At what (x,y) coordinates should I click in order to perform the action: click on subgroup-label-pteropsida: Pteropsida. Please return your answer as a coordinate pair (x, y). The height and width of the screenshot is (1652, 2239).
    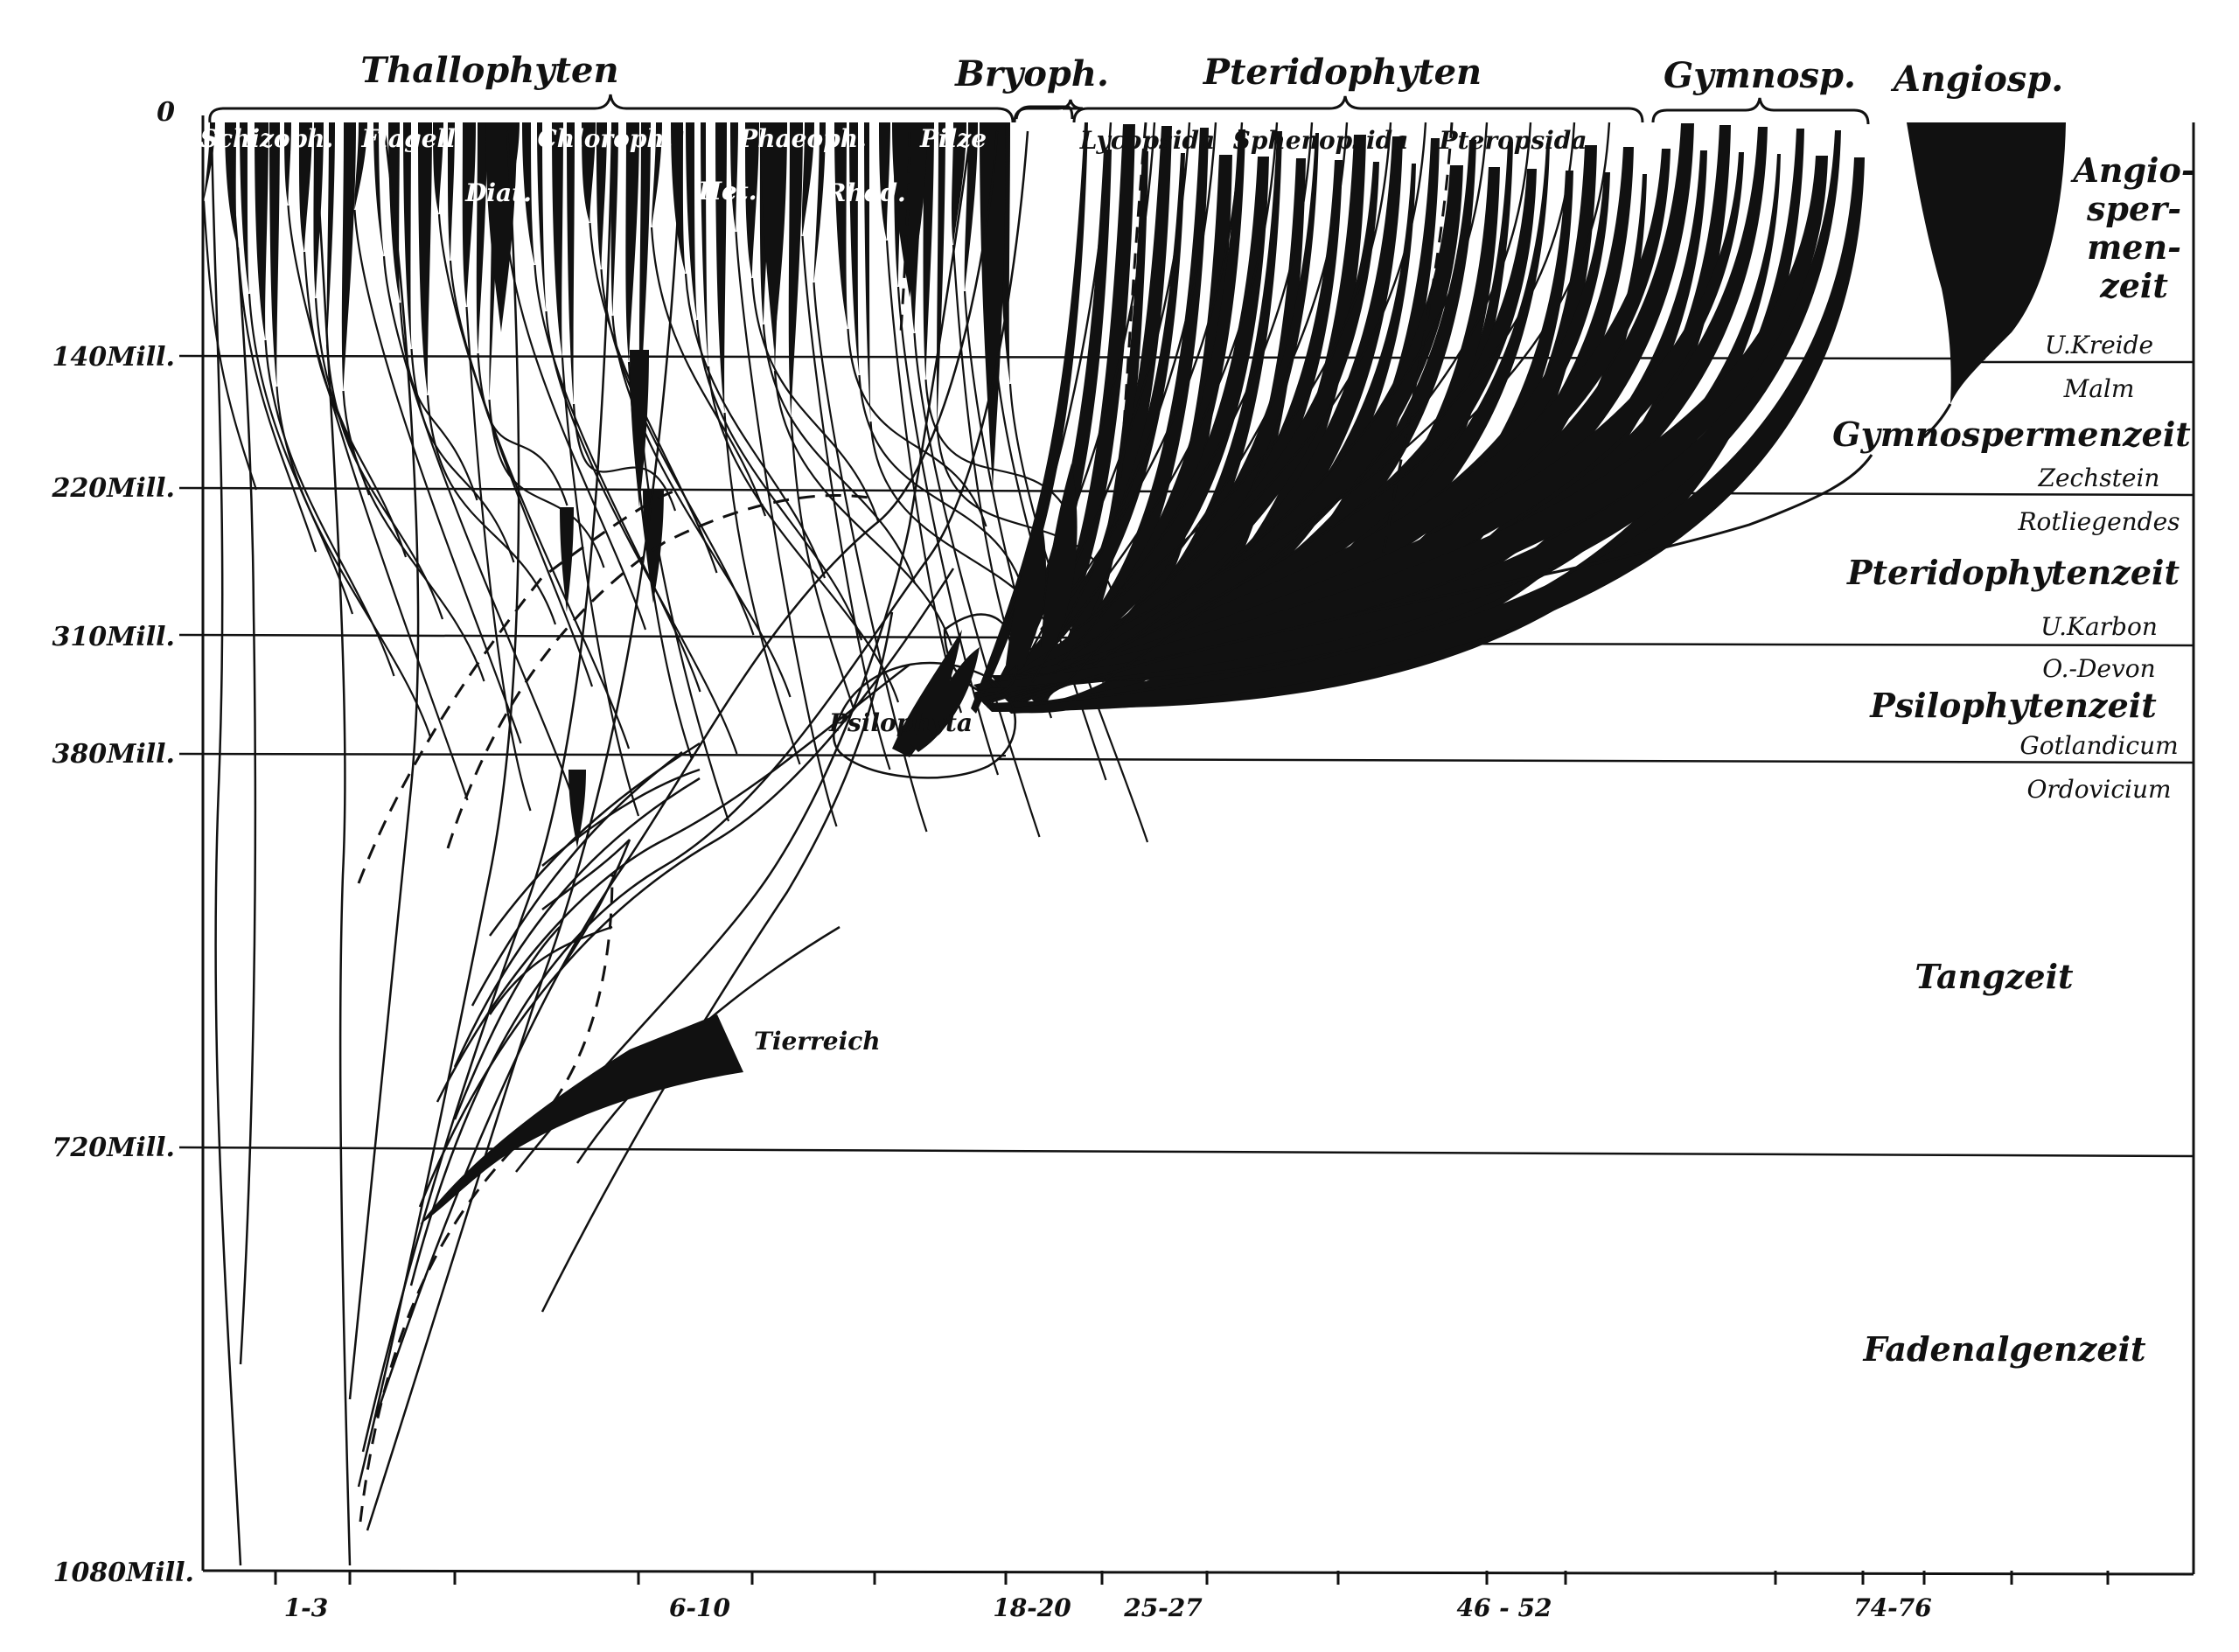
    Looking at the image, I should click on (1513, 140).